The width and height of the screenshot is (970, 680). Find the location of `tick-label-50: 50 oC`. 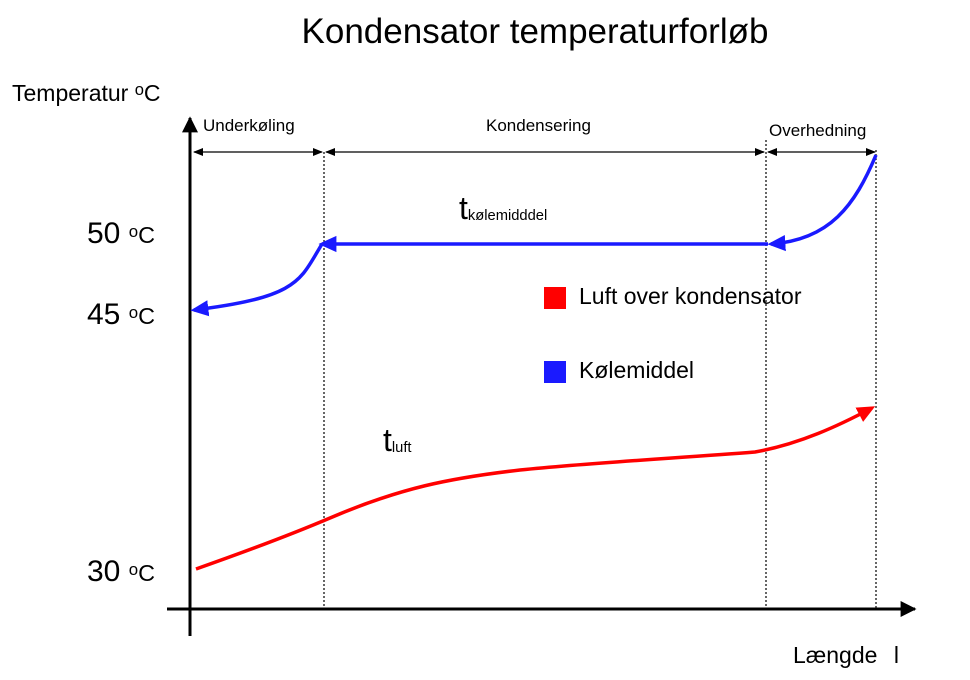

tick-label-50: 50 oC is located at coordinates (121, 234).